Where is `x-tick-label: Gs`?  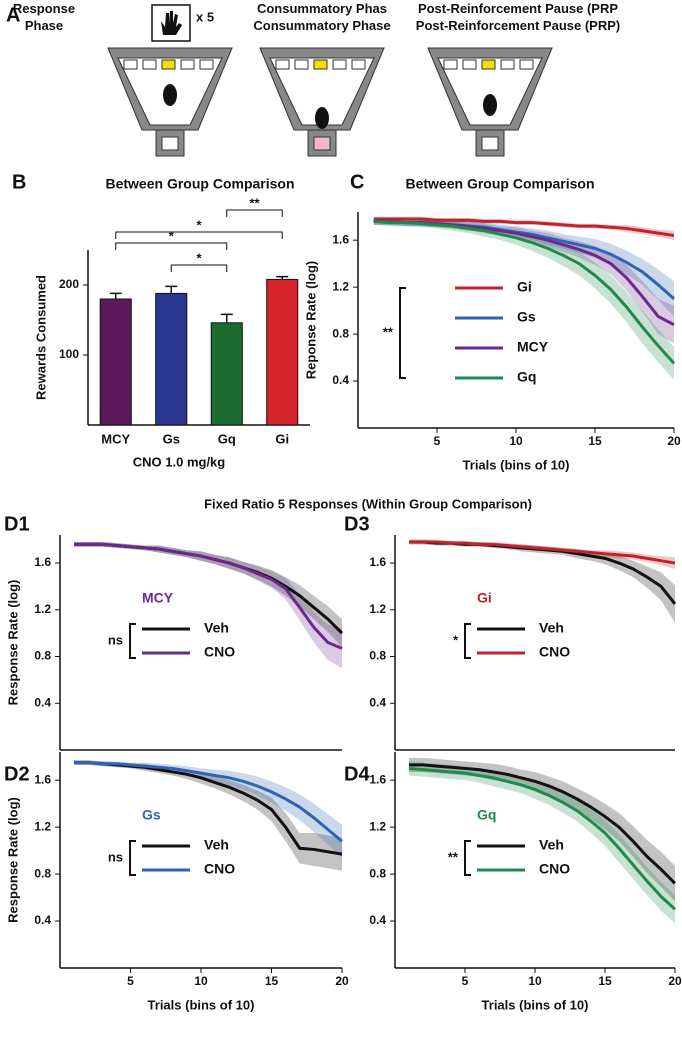
x-tick-label: Gs is located at coordinates (171, 438).